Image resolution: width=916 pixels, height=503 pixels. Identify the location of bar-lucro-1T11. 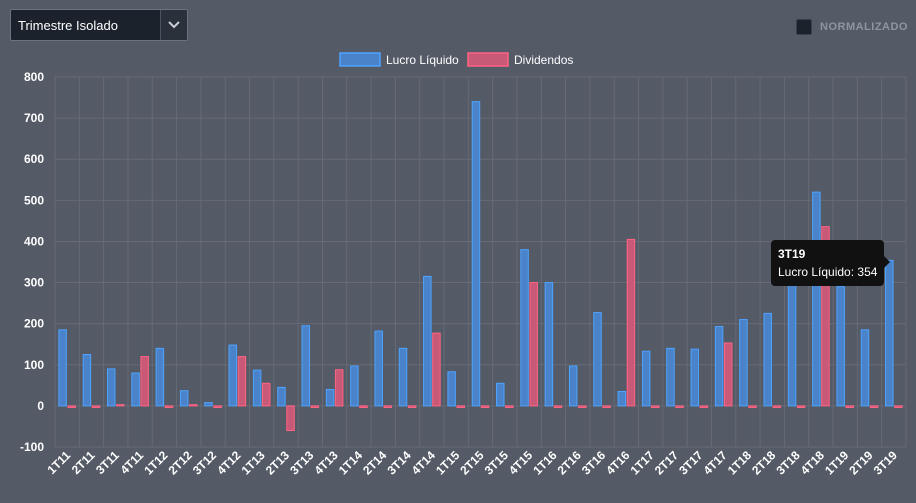
(62, 368).